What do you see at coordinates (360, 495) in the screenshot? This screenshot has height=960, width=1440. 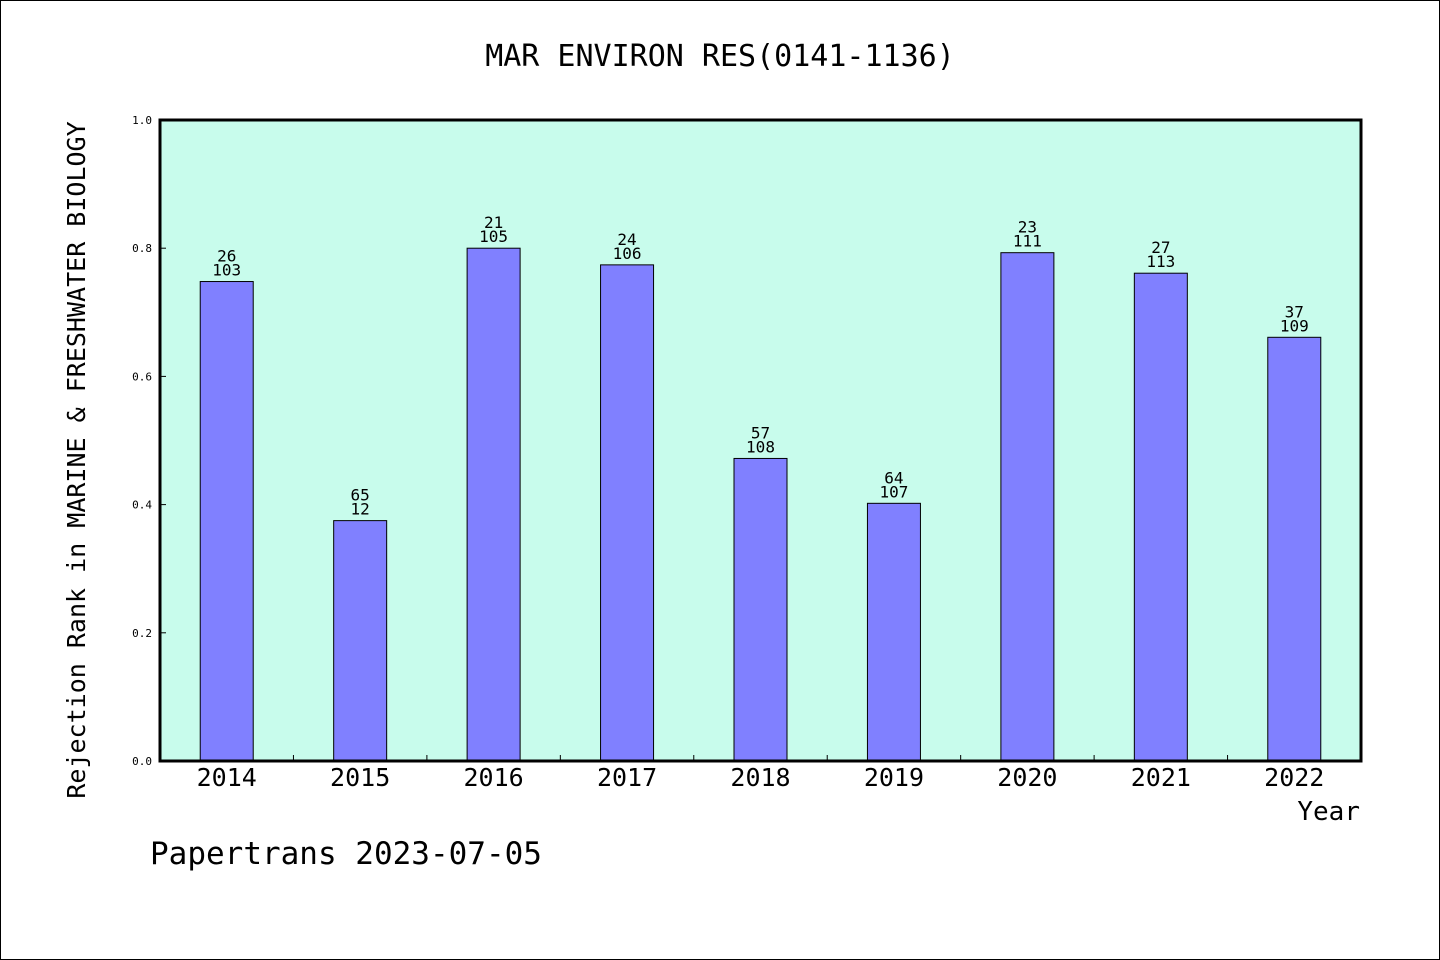 I see `bar-label-top: 65` at bounding box center [360, 495].